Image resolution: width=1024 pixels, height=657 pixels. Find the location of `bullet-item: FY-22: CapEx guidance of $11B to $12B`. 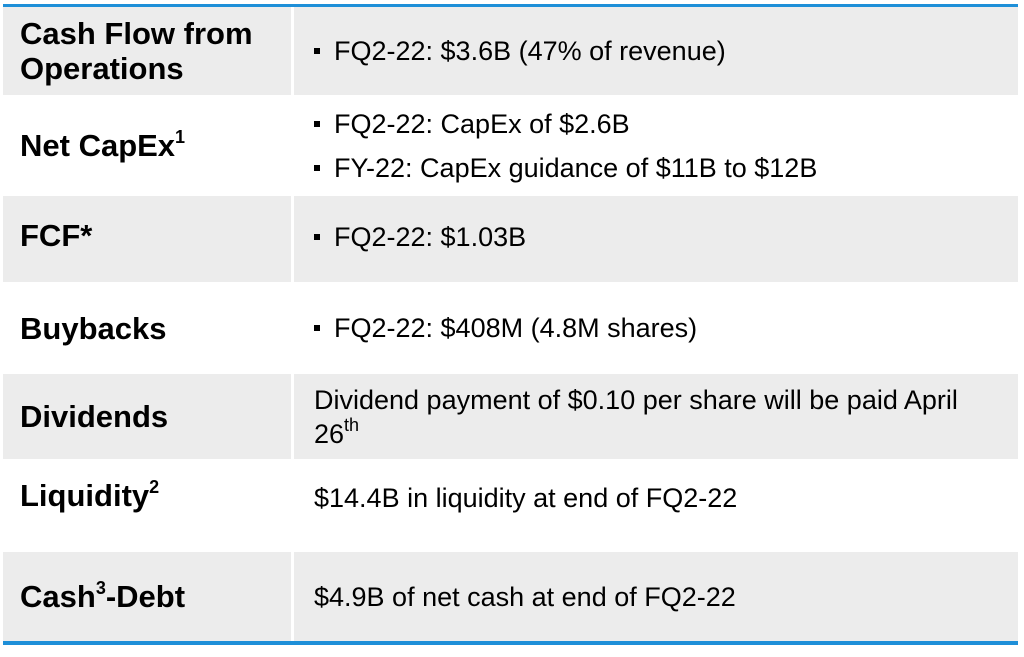

bullet-item: FY-22: CapEx guidance of $11B to $12B is located at coordinates (666, 168).